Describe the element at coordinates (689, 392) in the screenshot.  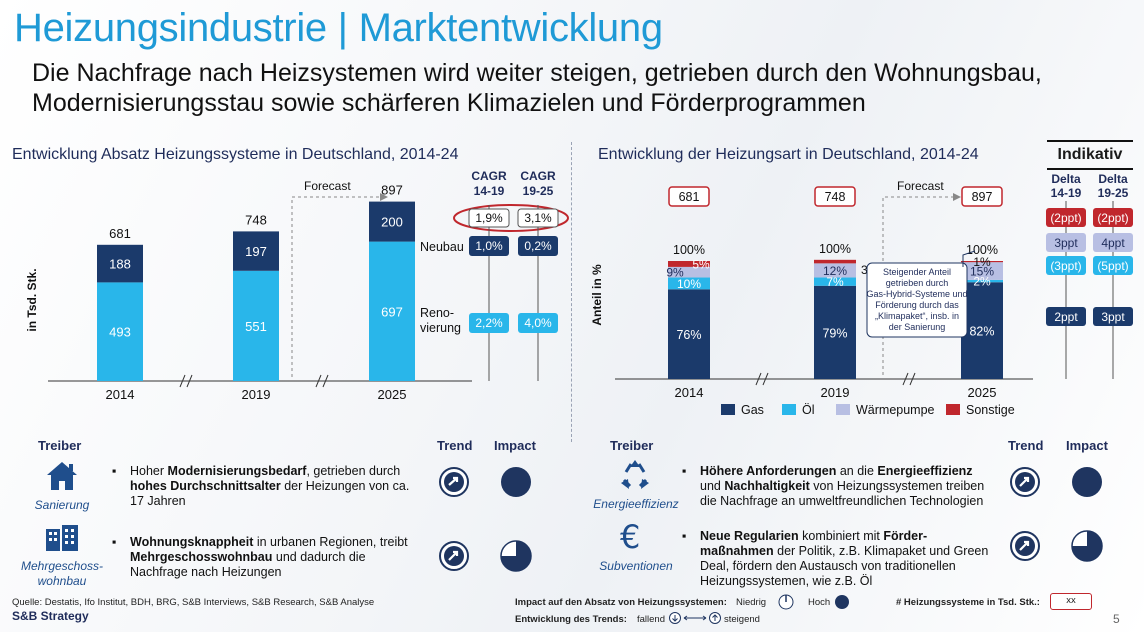
I see `tick-r-2014: 2014` at that location.